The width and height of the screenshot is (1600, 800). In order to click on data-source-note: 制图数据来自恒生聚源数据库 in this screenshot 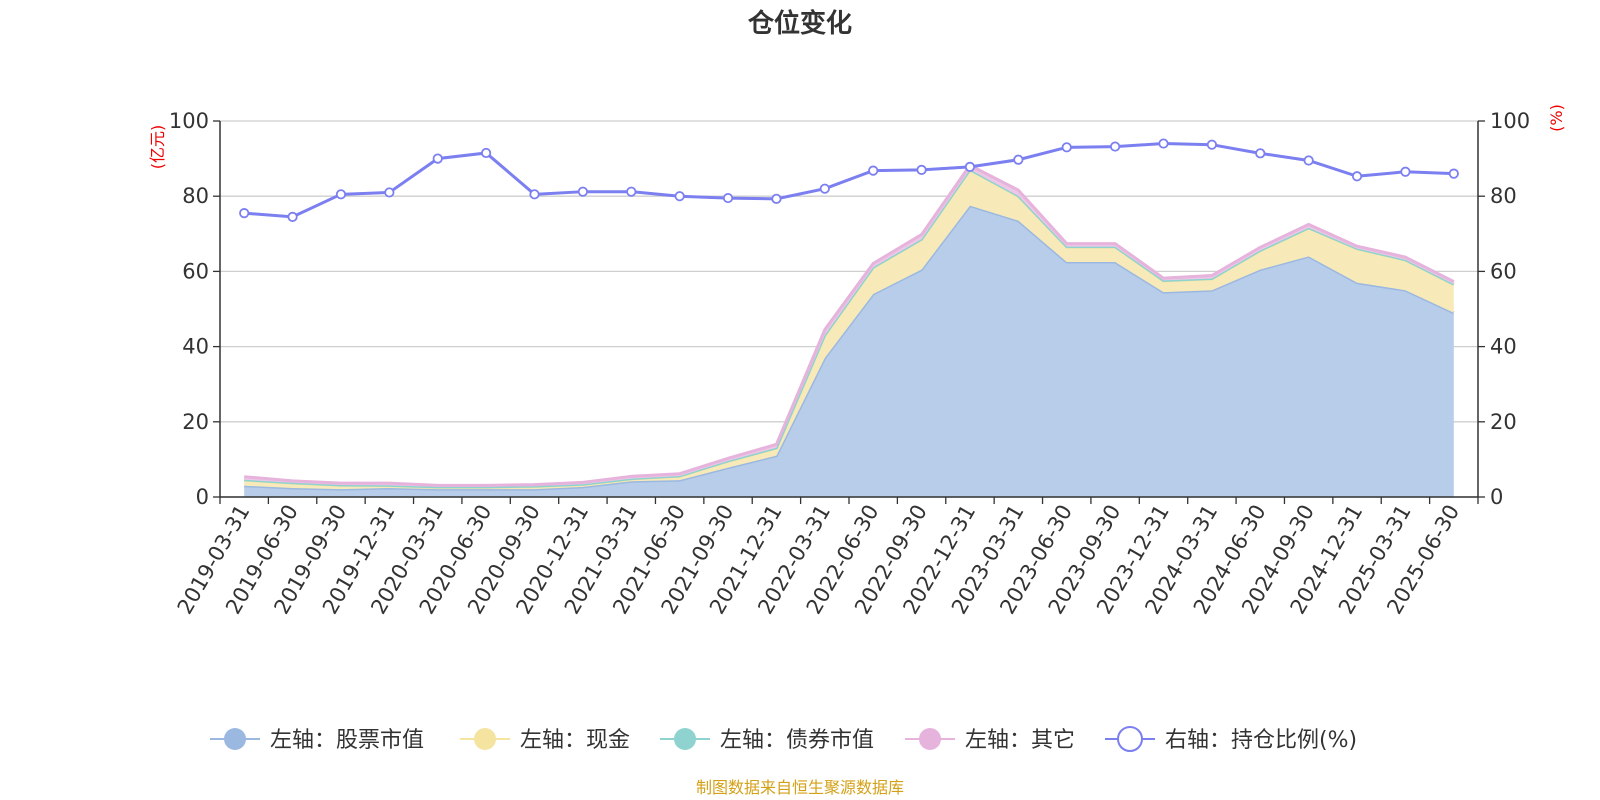, I will do `click(800, 787)`.